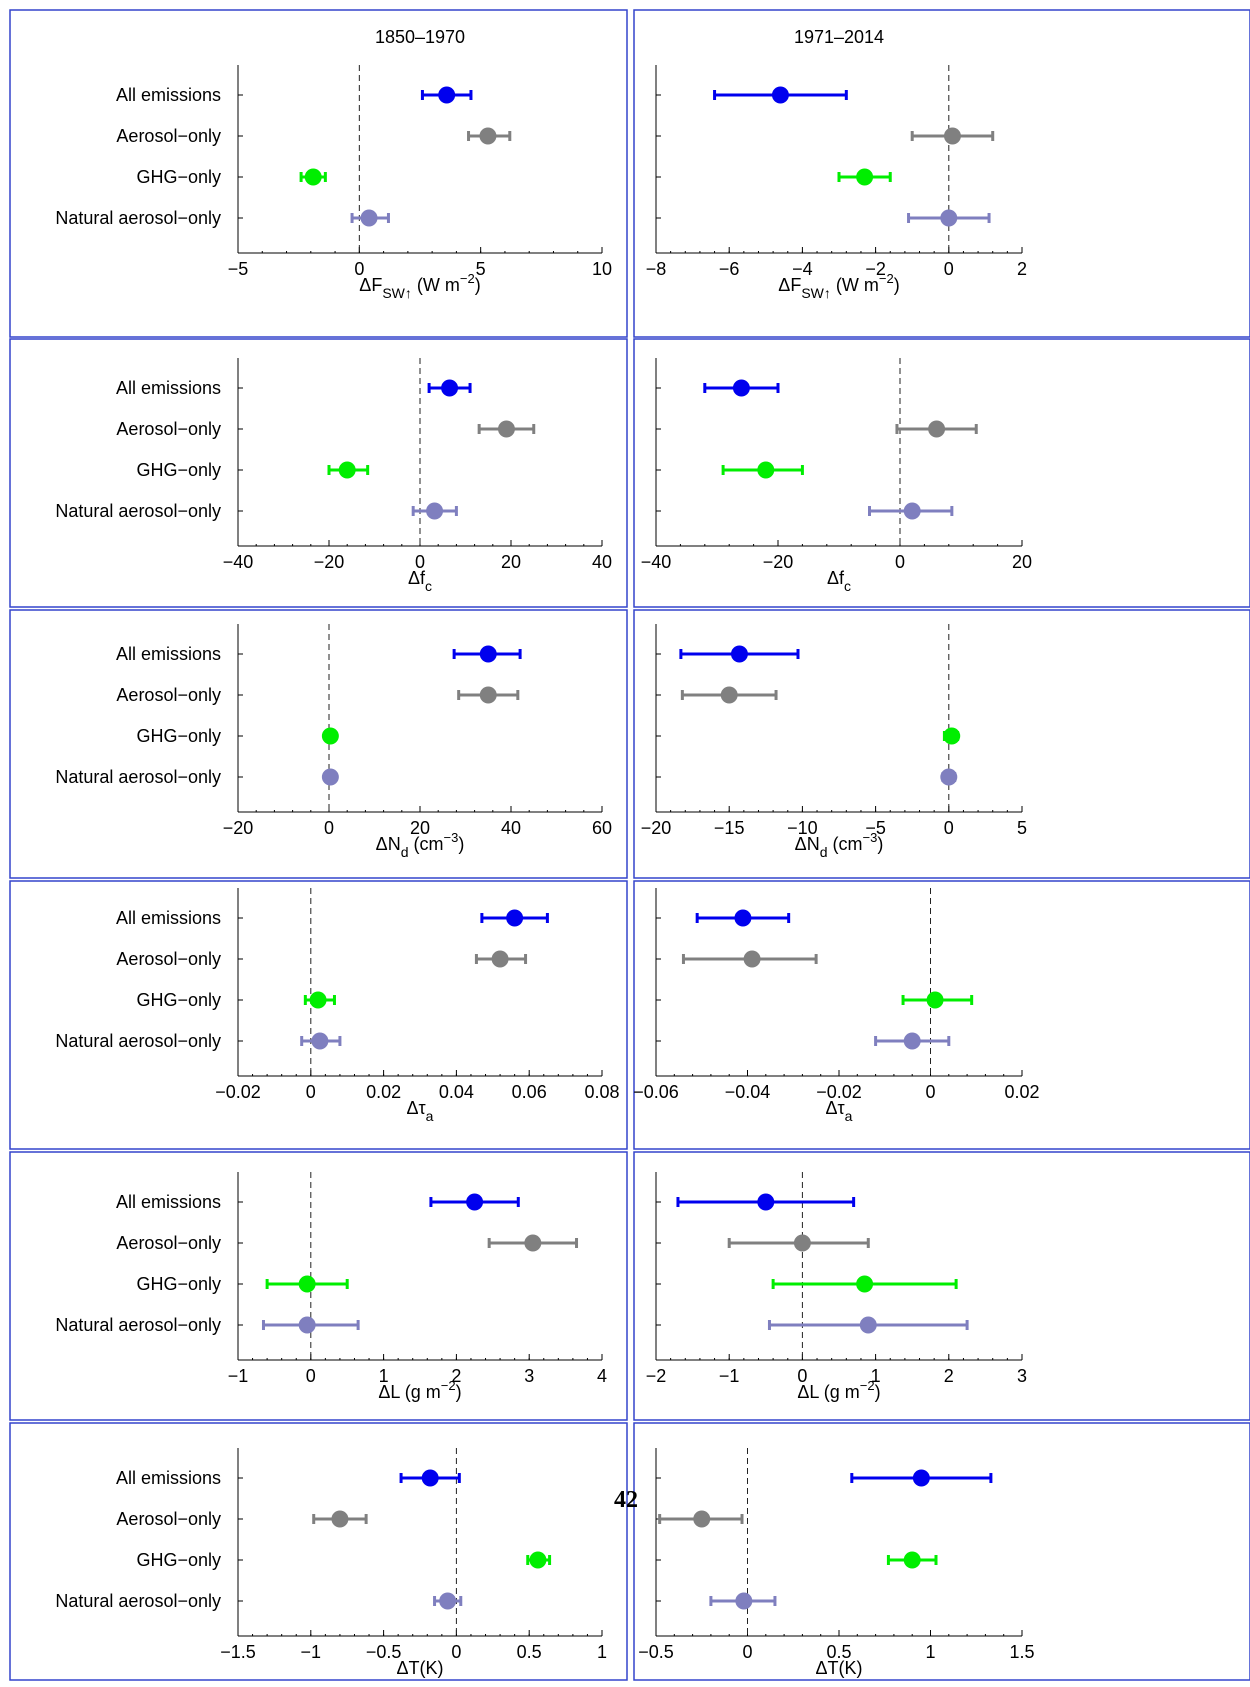 The width and height of the screenshot is (1250, 1687). I want to click on x-axis-label: ΔFSW↑ (W m−2), so click(838, 286).